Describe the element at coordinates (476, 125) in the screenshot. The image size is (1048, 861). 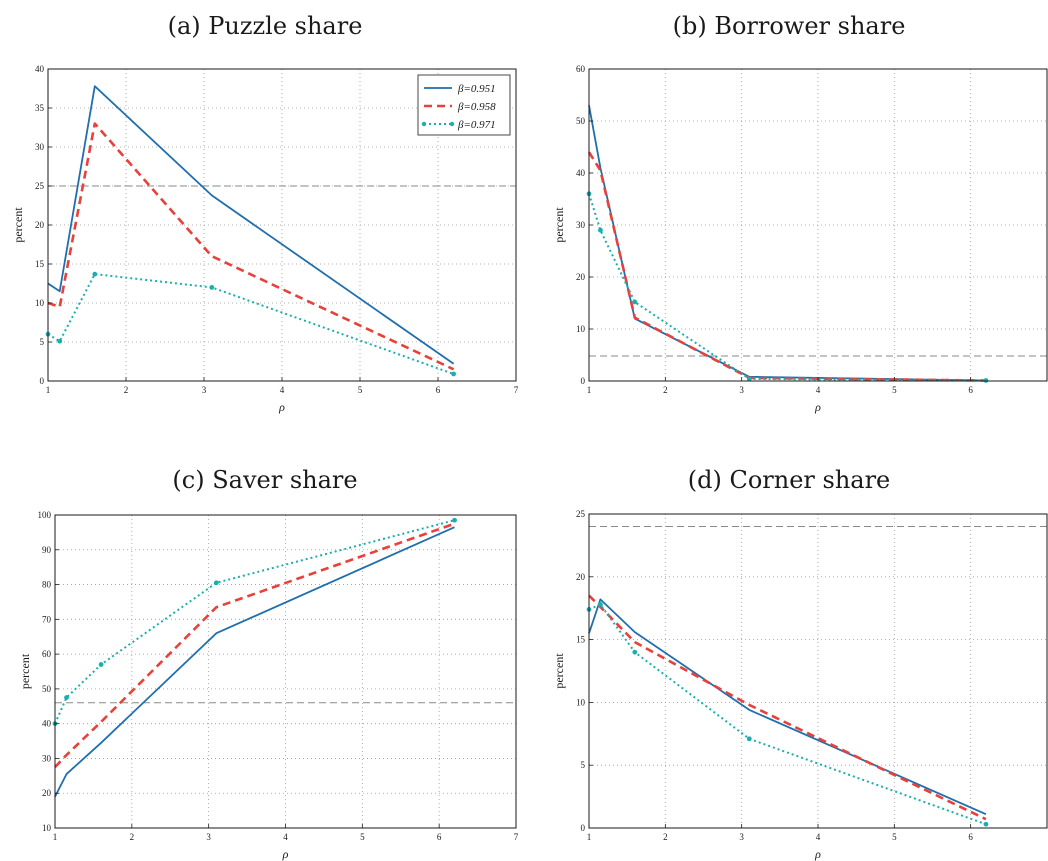
I see `legend-label-3: β=0.971` at that location.